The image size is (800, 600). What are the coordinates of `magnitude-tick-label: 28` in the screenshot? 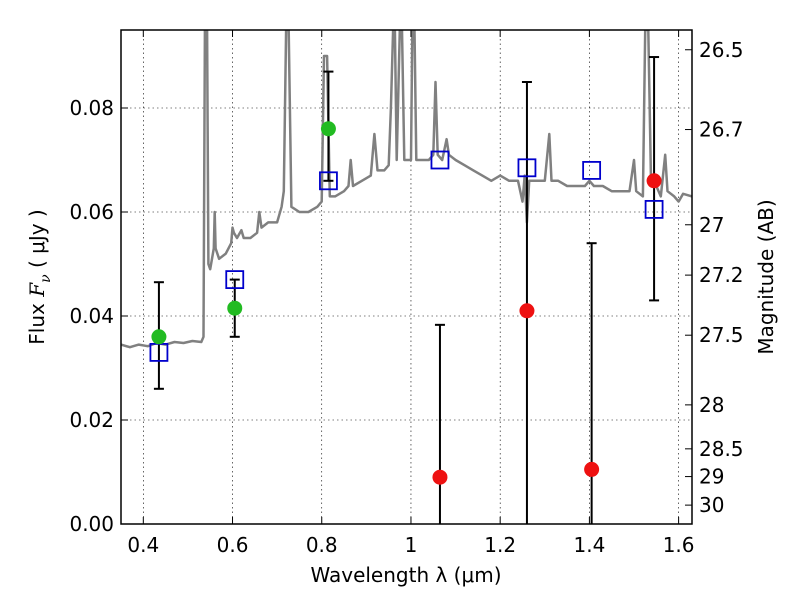 It's located at (711, 405).